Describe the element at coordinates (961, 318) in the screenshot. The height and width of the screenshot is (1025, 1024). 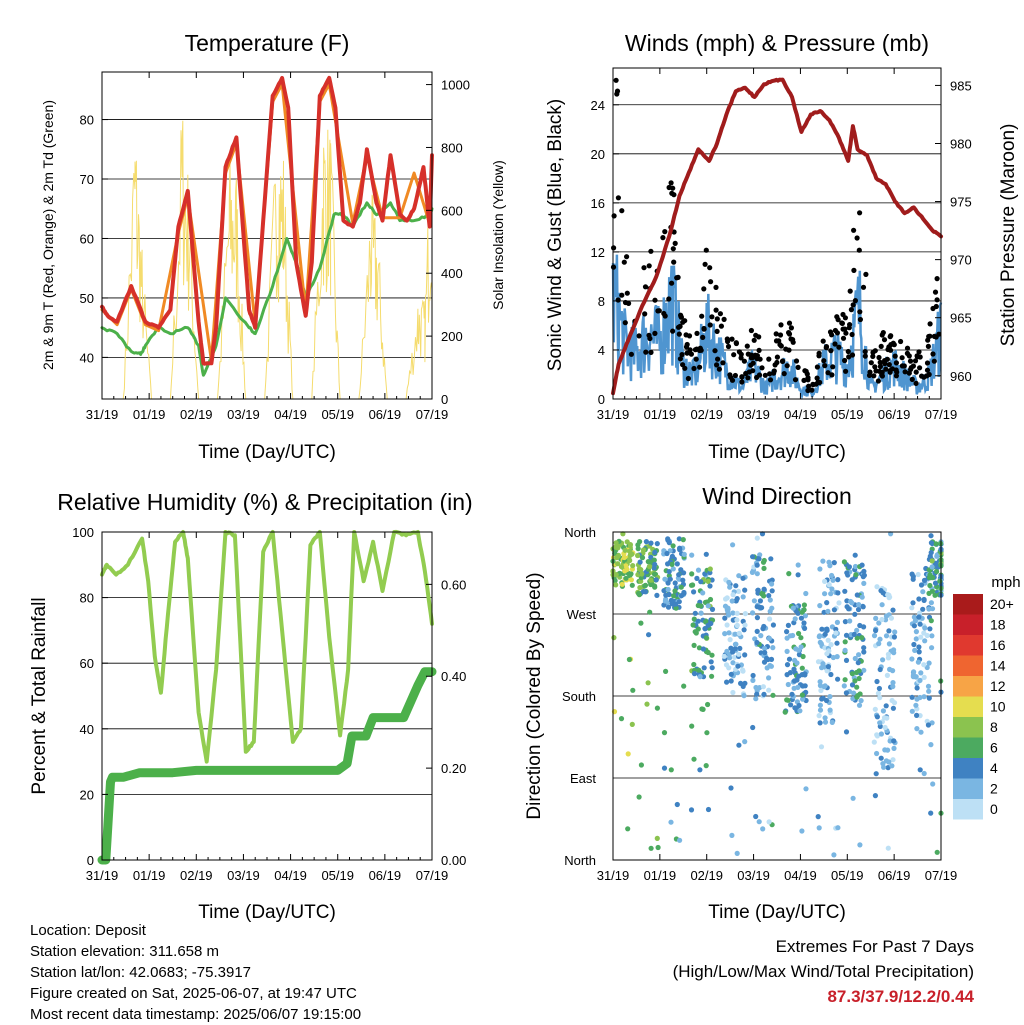
I see `y2-tick-label: 965` at that location.